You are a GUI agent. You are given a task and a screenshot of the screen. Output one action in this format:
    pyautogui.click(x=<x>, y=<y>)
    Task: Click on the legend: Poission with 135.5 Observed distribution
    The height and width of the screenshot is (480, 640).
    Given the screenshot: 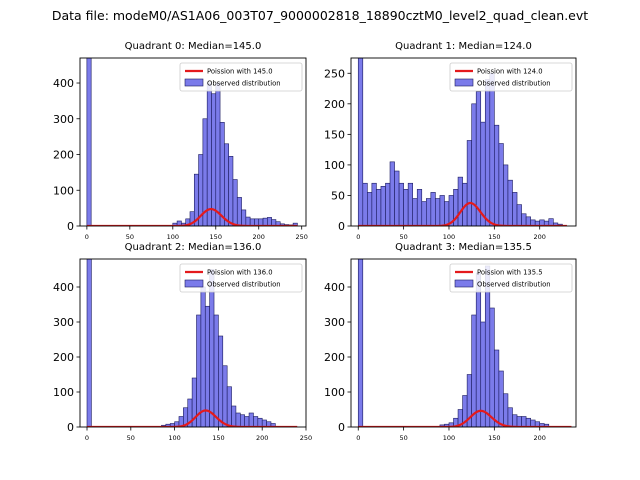 What is the action you would take?
    pyautogui.click(x=511, y=278)
    